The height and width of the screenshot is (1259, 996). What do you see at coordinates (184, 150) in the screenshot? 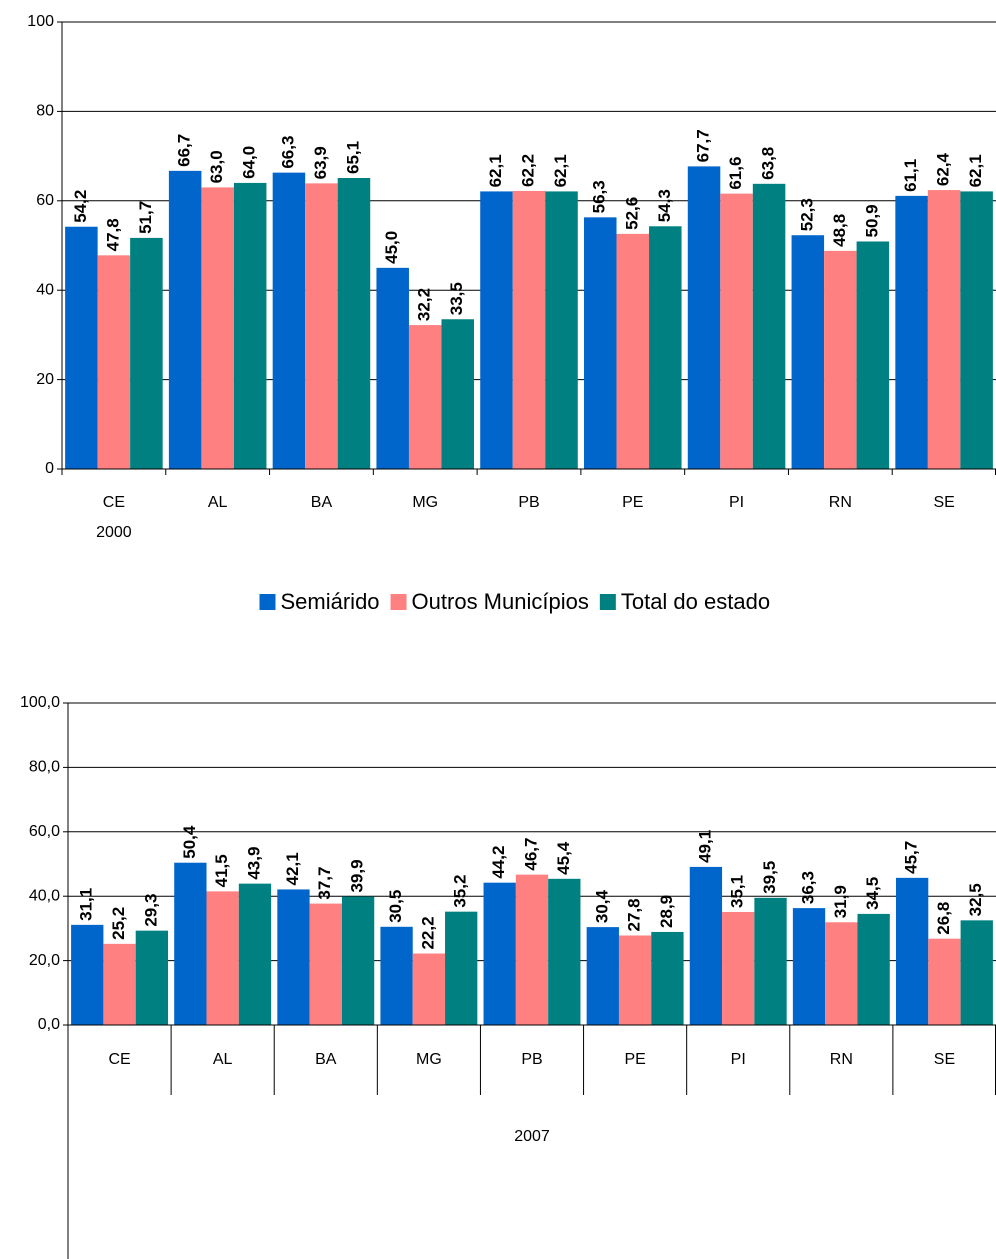
I see `value-label: 66,7` at bounding box center [184, 150].